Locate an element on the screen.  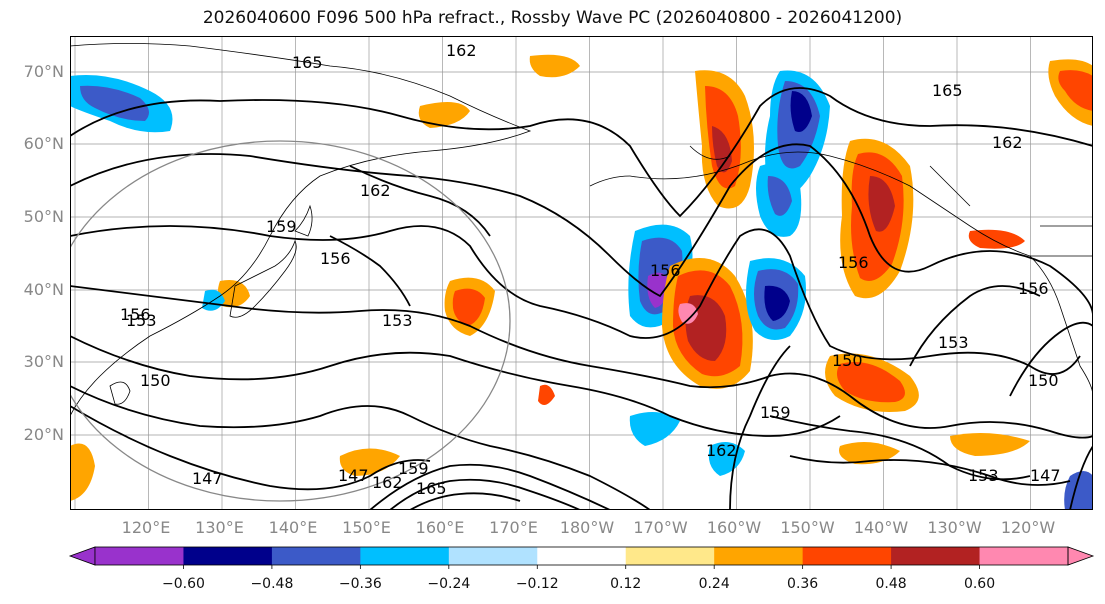
longitude-label: 140°E is located at coordinates (293, 527).